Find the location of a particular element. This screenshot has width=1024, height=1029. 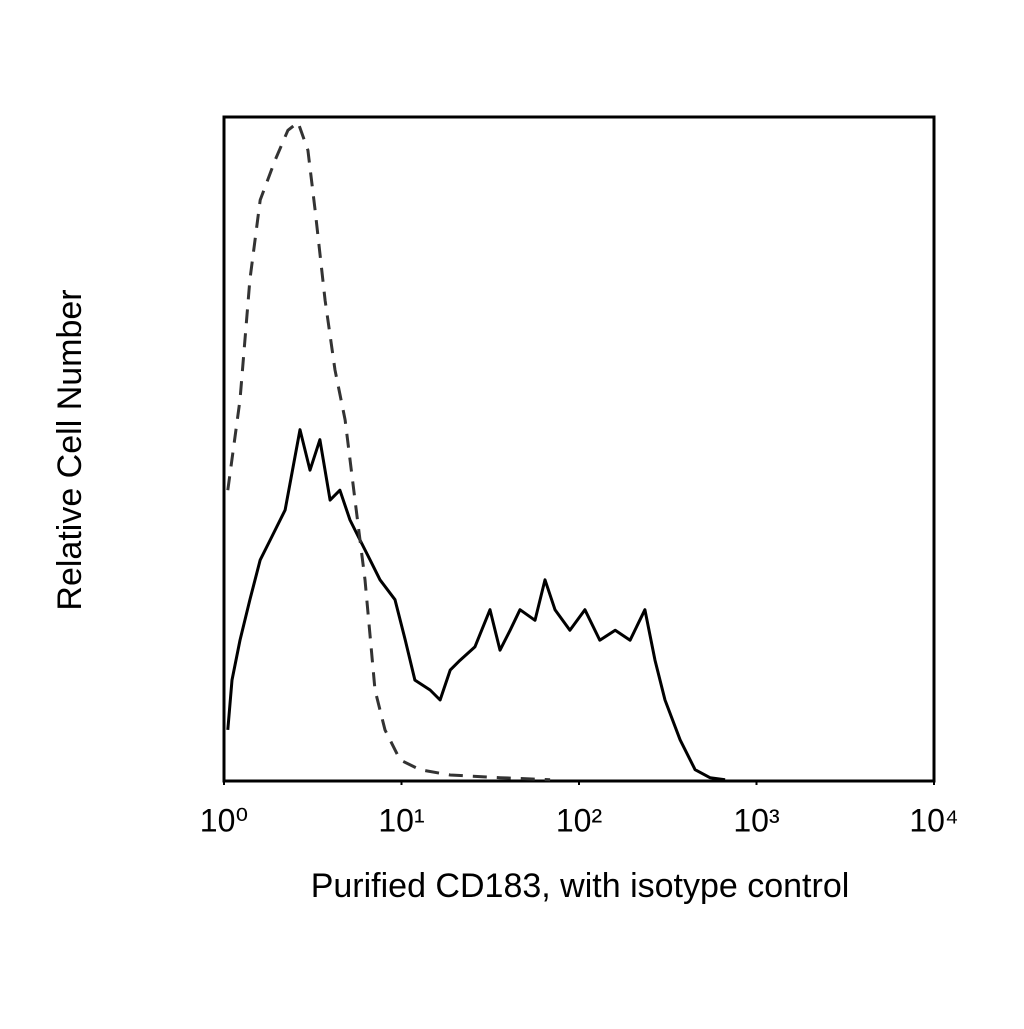

y-axis-label: Relative Cell Number is located at coordinates (70, 449).